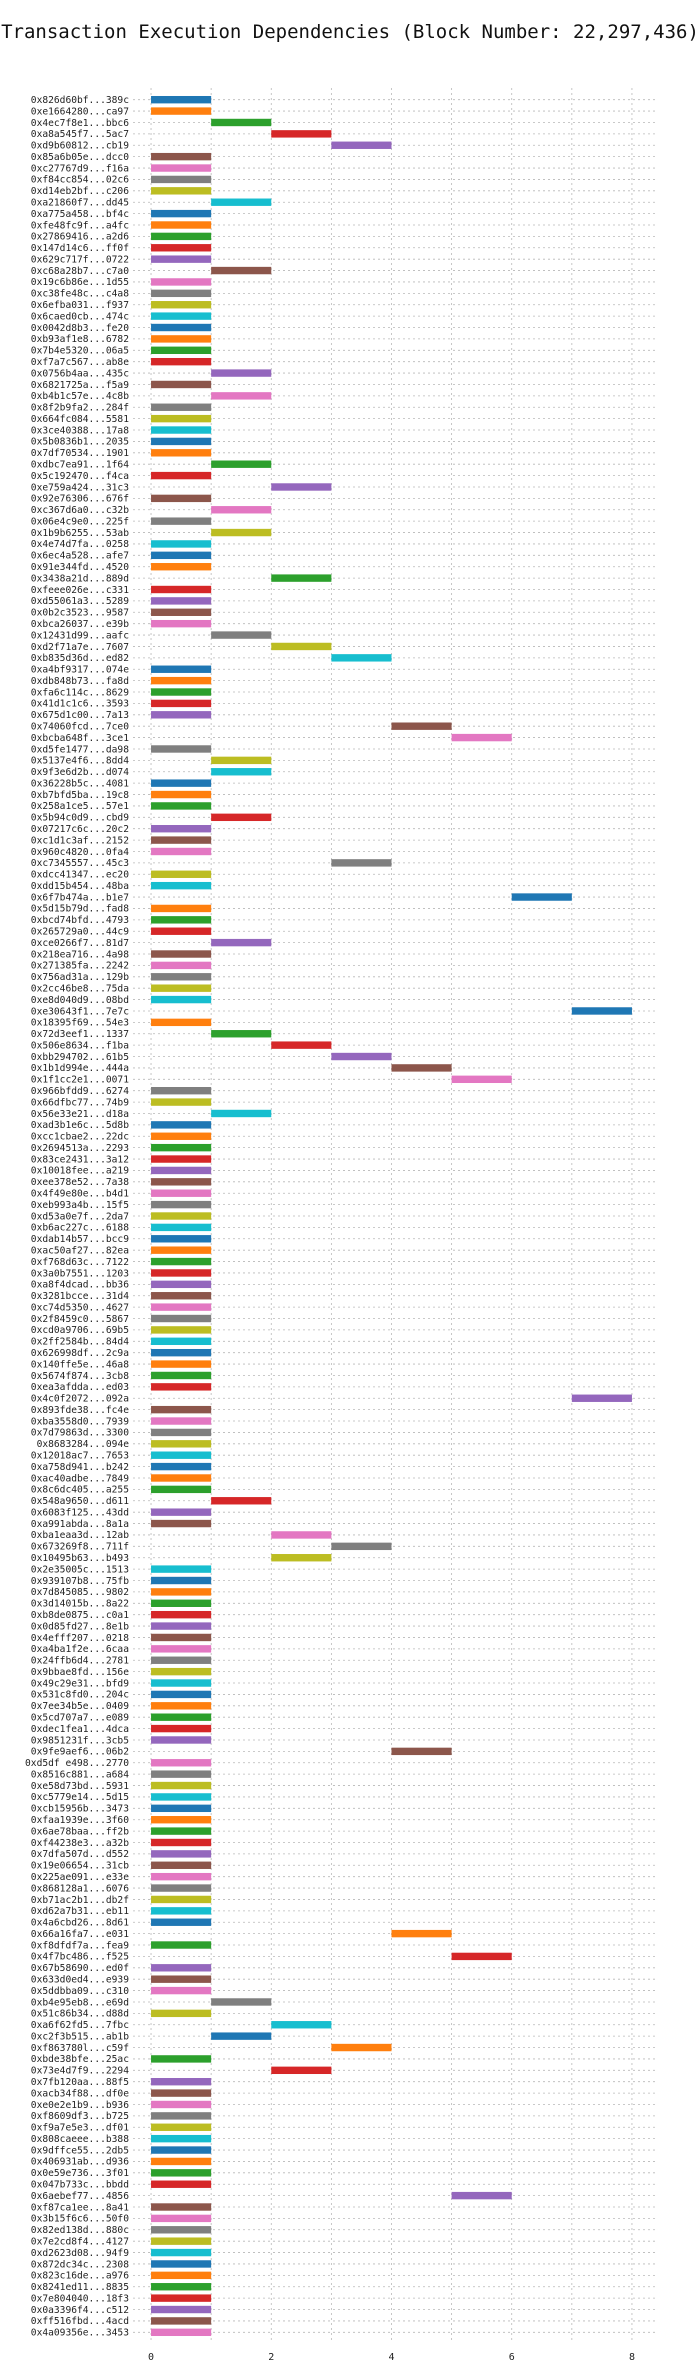 Image resolution: width=700 pixels, height=2364 pixels. Describe the element at coordinates (151, 2357) in the screenshot. I see `x-tick-label: 0` at that location.